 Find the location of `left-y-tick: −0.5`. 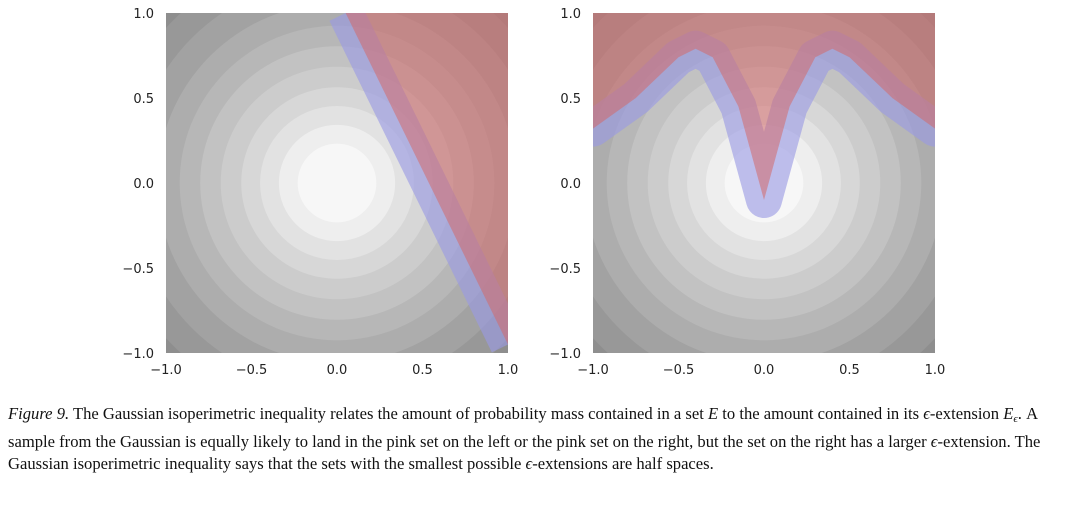

left-y-tick: −0.5 is located at coordinates (138, 269).